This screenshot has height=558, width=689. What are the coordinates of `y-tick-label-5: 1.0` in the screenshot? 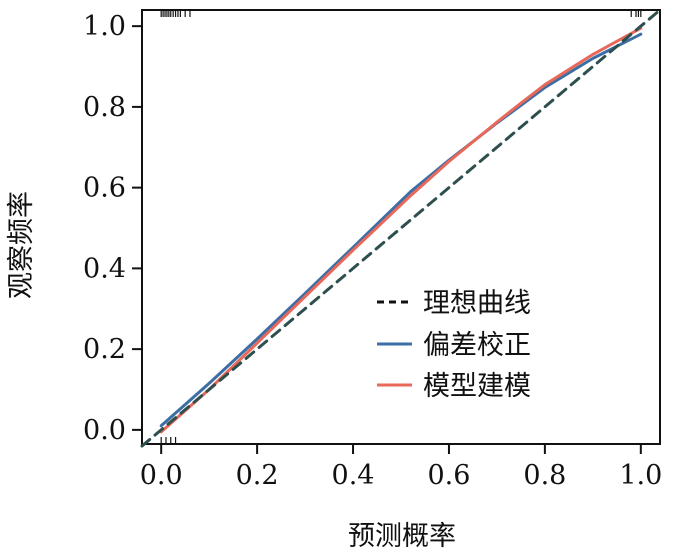 It's located at (104, 26).